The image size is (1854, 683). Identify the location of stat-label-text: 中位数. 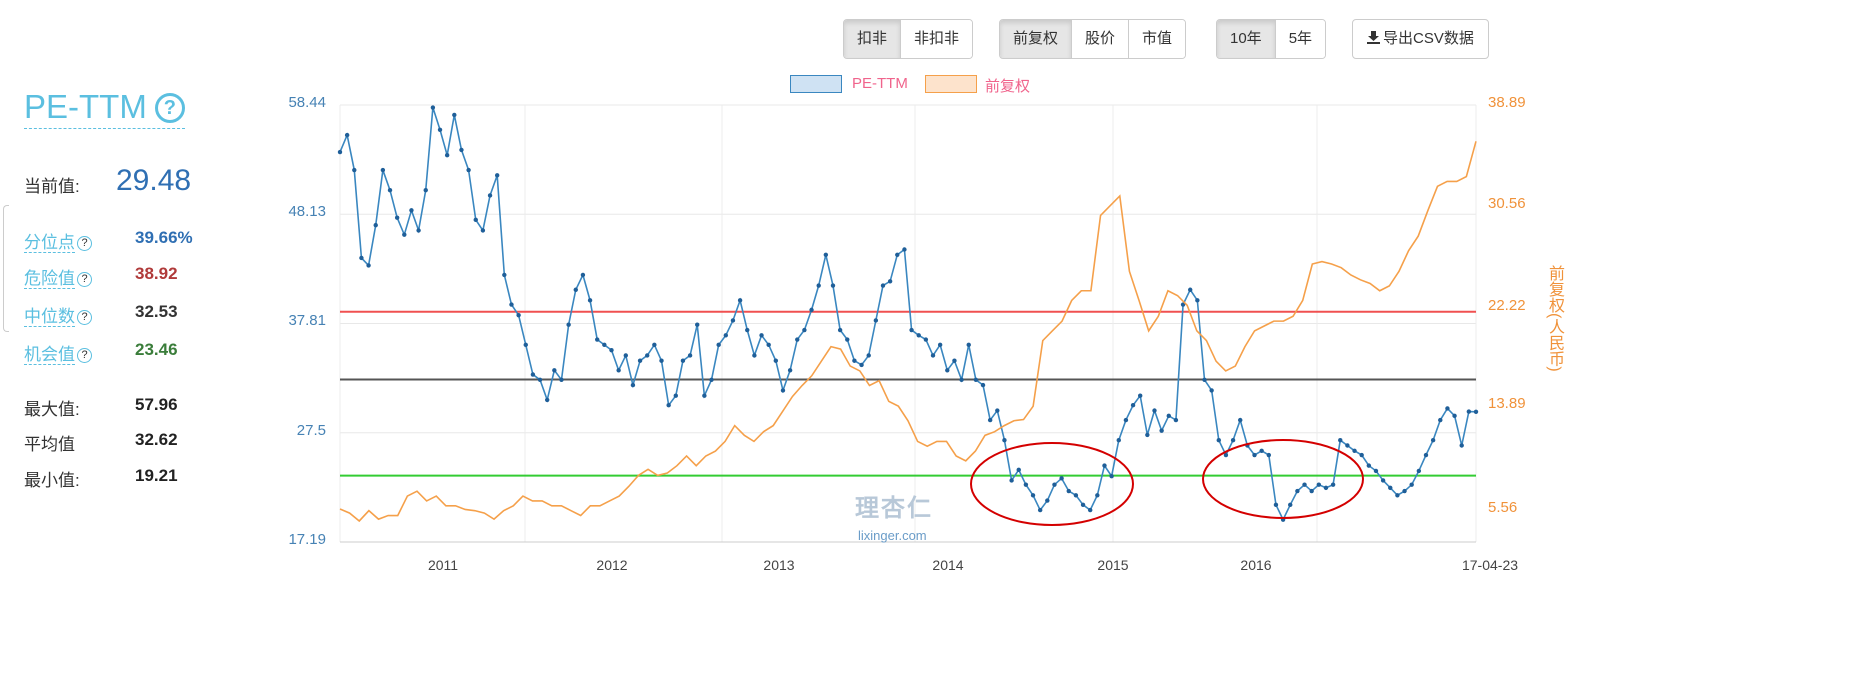
(49, 317).